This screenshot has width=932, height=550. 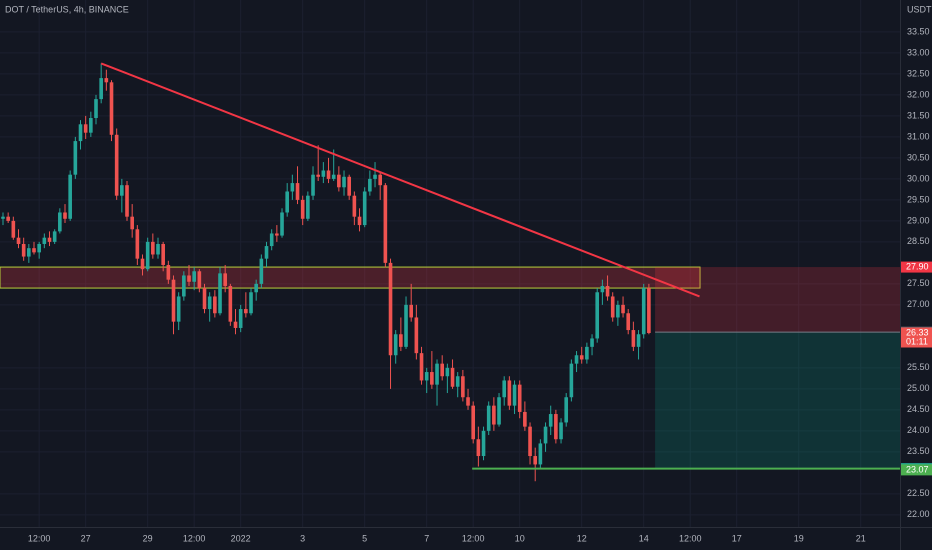 I want to click on axis-unit: USDT, so click(x=919, y=9).